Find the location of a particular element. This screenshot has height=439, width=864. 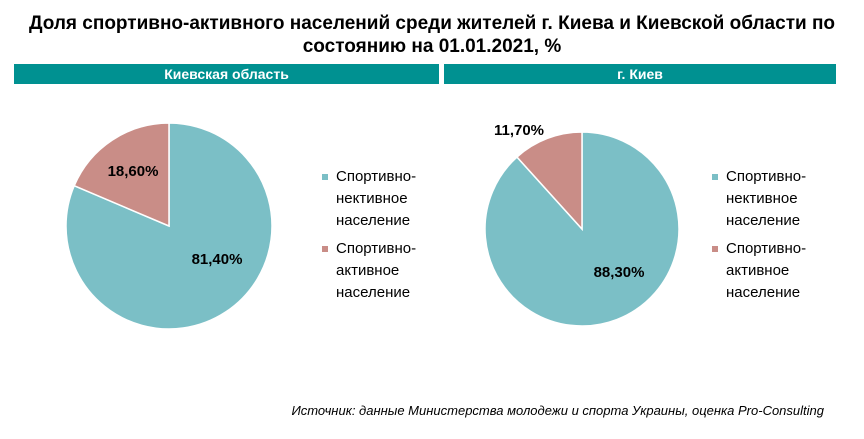

pie-chart-kiev-oblast: 81,40% 18,60% is located at coordinates (169, 226).